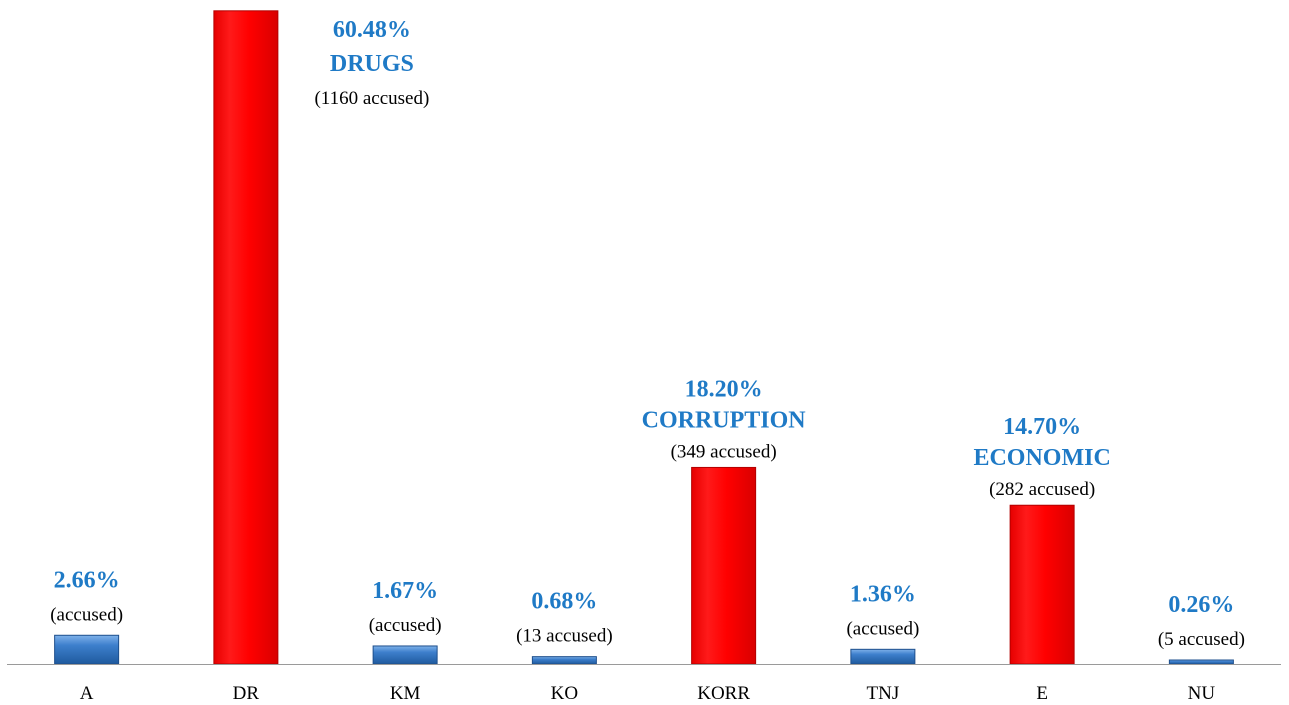  What do you see at coordinates (883, 656) in the screenshot?
I see `bar-tnj` at bounding box center [883, 656].